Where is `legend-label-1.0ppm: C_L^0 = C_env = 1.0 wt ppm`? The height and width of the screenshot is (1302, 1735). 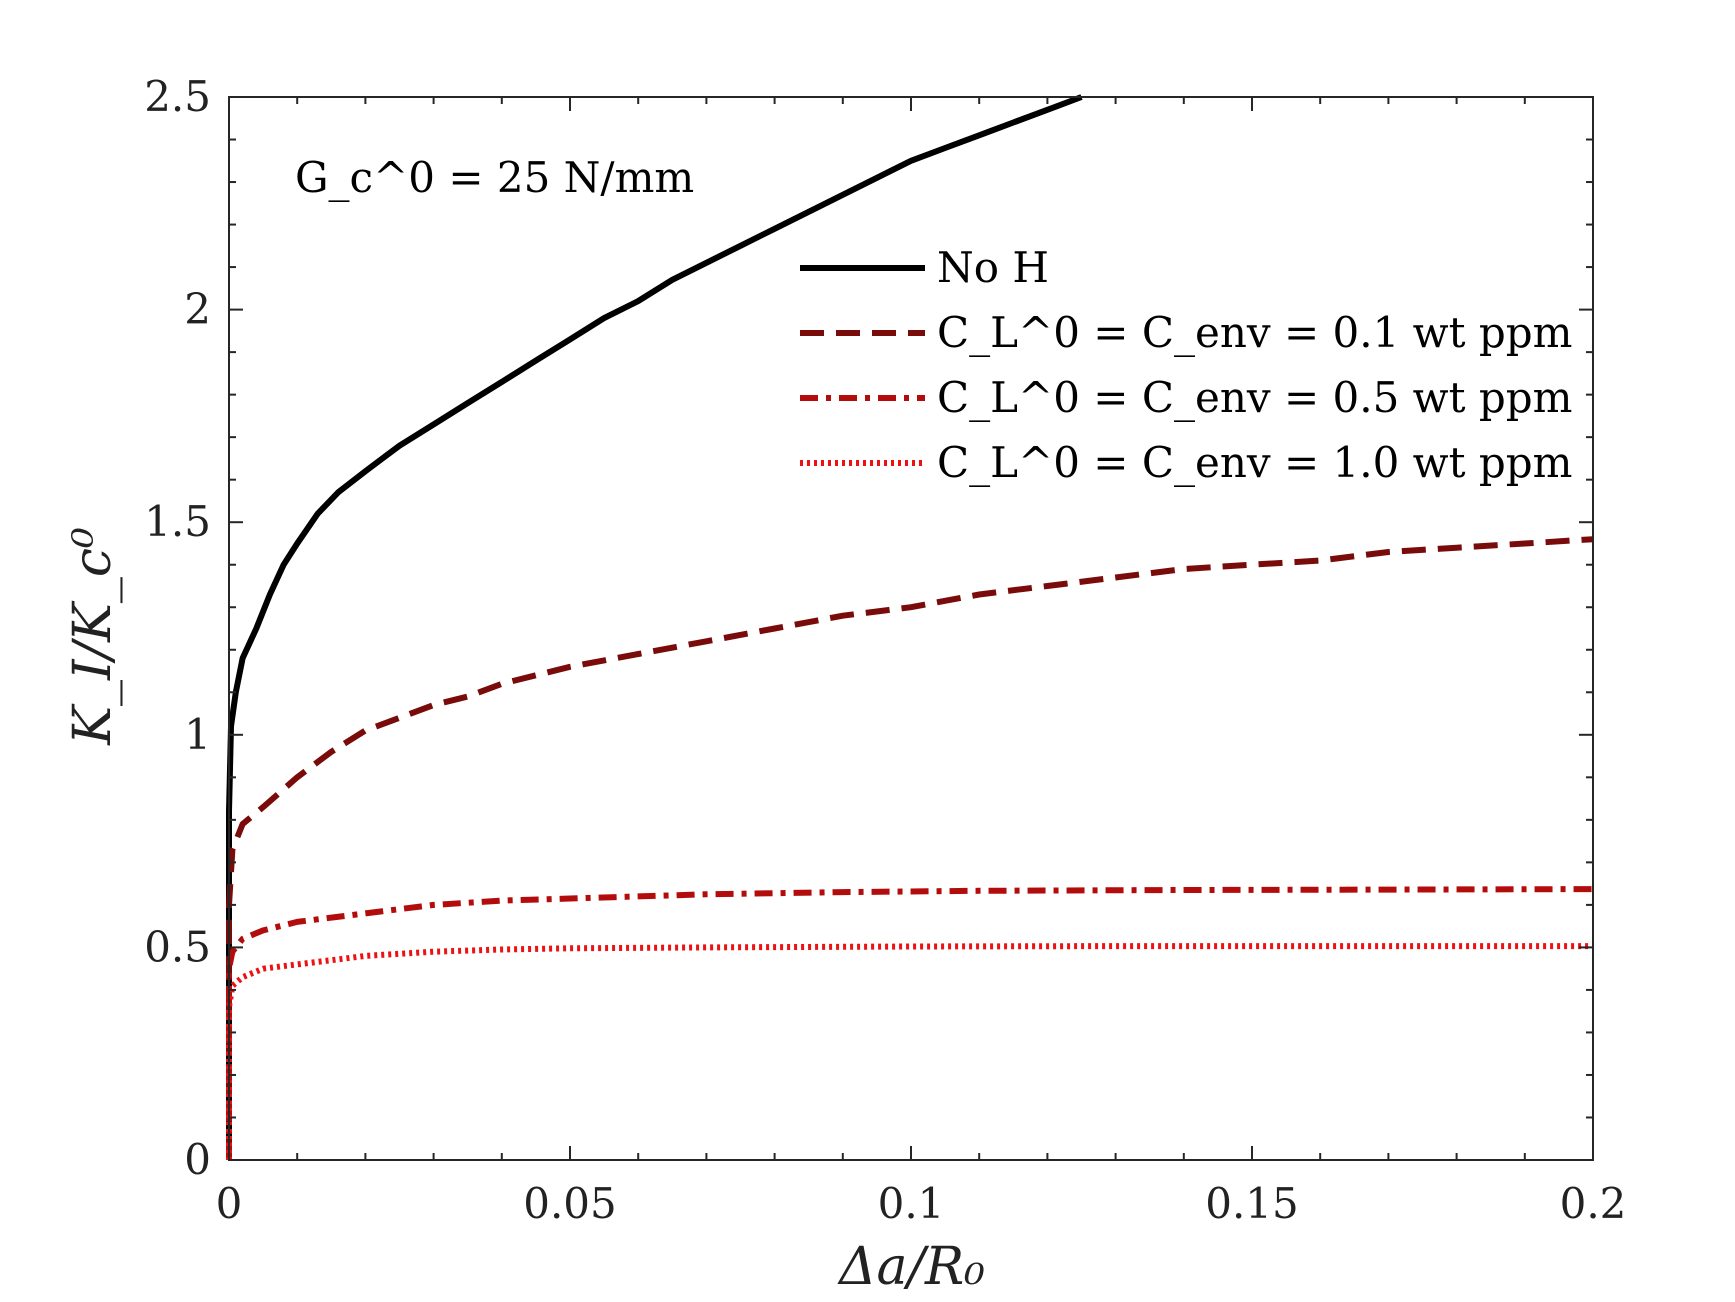
legend-label-1.0ppm: C_L^0 = C_env = 1.0 wt ppm is located at coordinates (1254, 462).